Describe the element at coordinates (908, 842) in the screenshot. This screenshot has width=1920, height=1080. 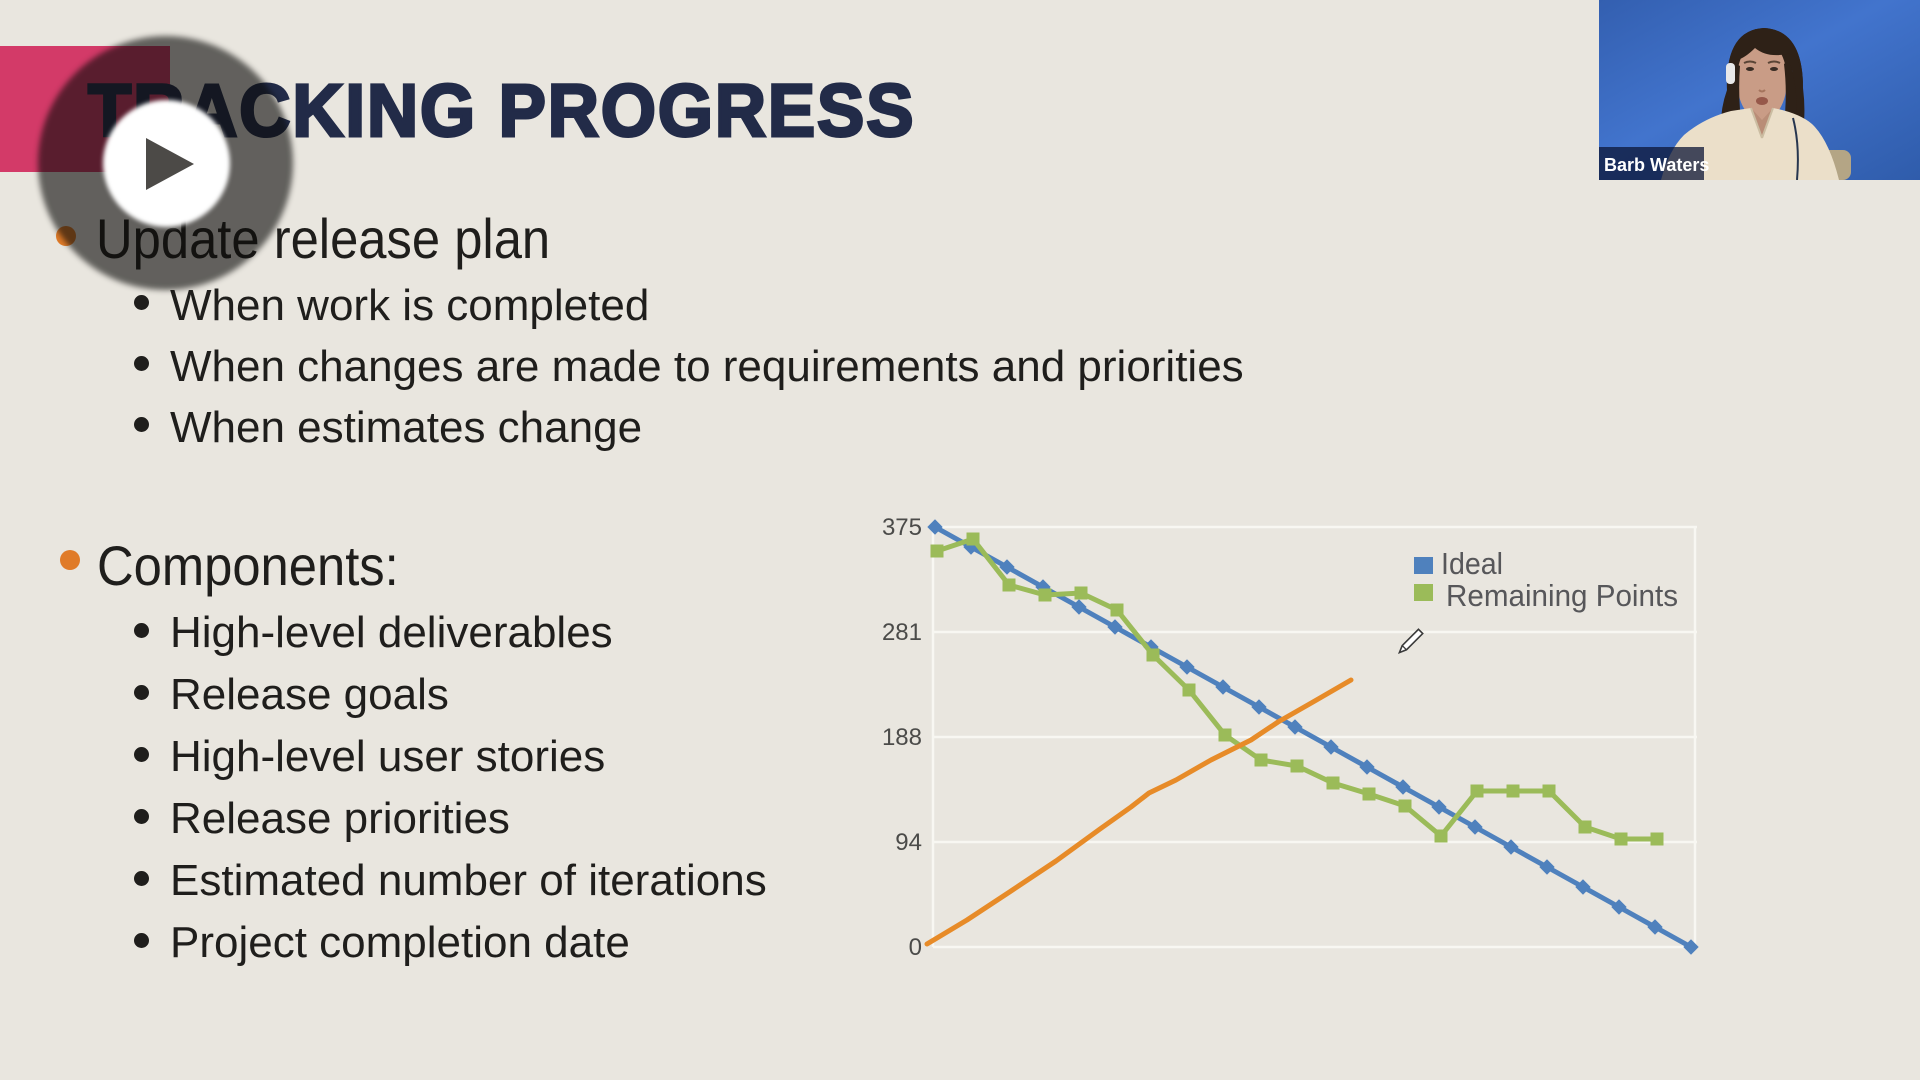
I see `svg-text: 94` at that location.